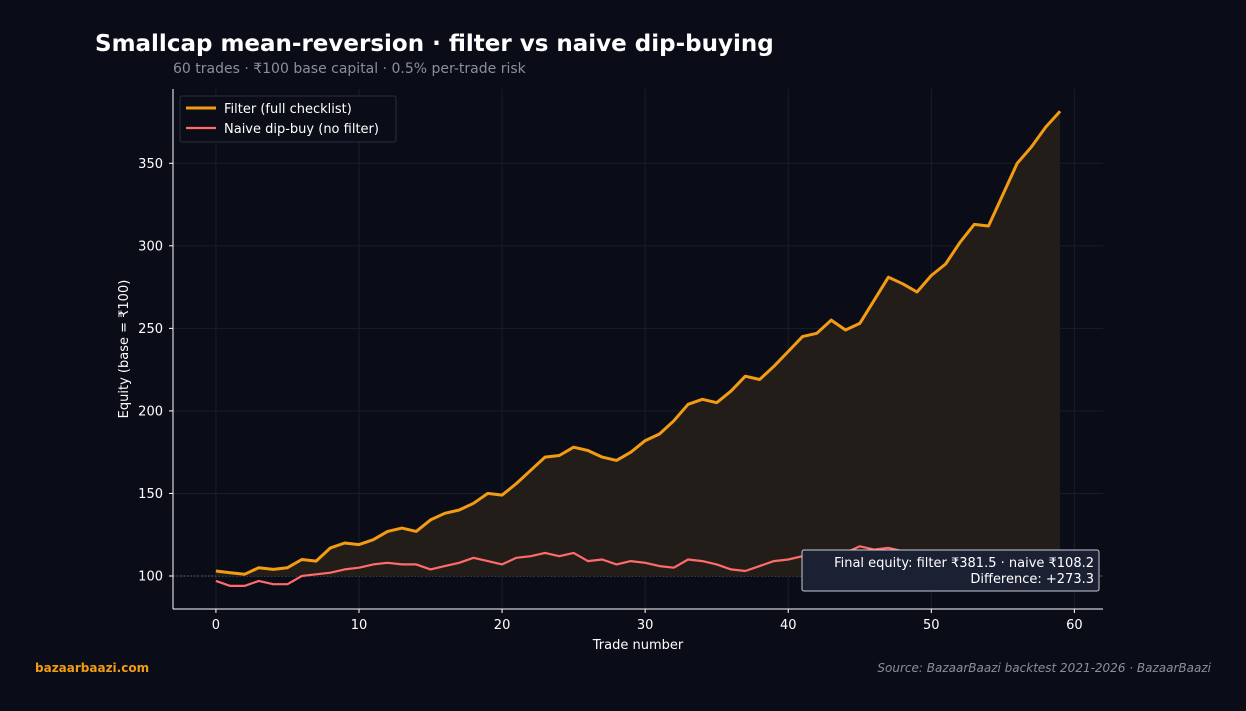 The width and height of the screenshot is (1246, 711). Describe the element at coordinates (288, 109) in the screenshot. I see `legend-label-filter: Filter (full checklist)` at that location.